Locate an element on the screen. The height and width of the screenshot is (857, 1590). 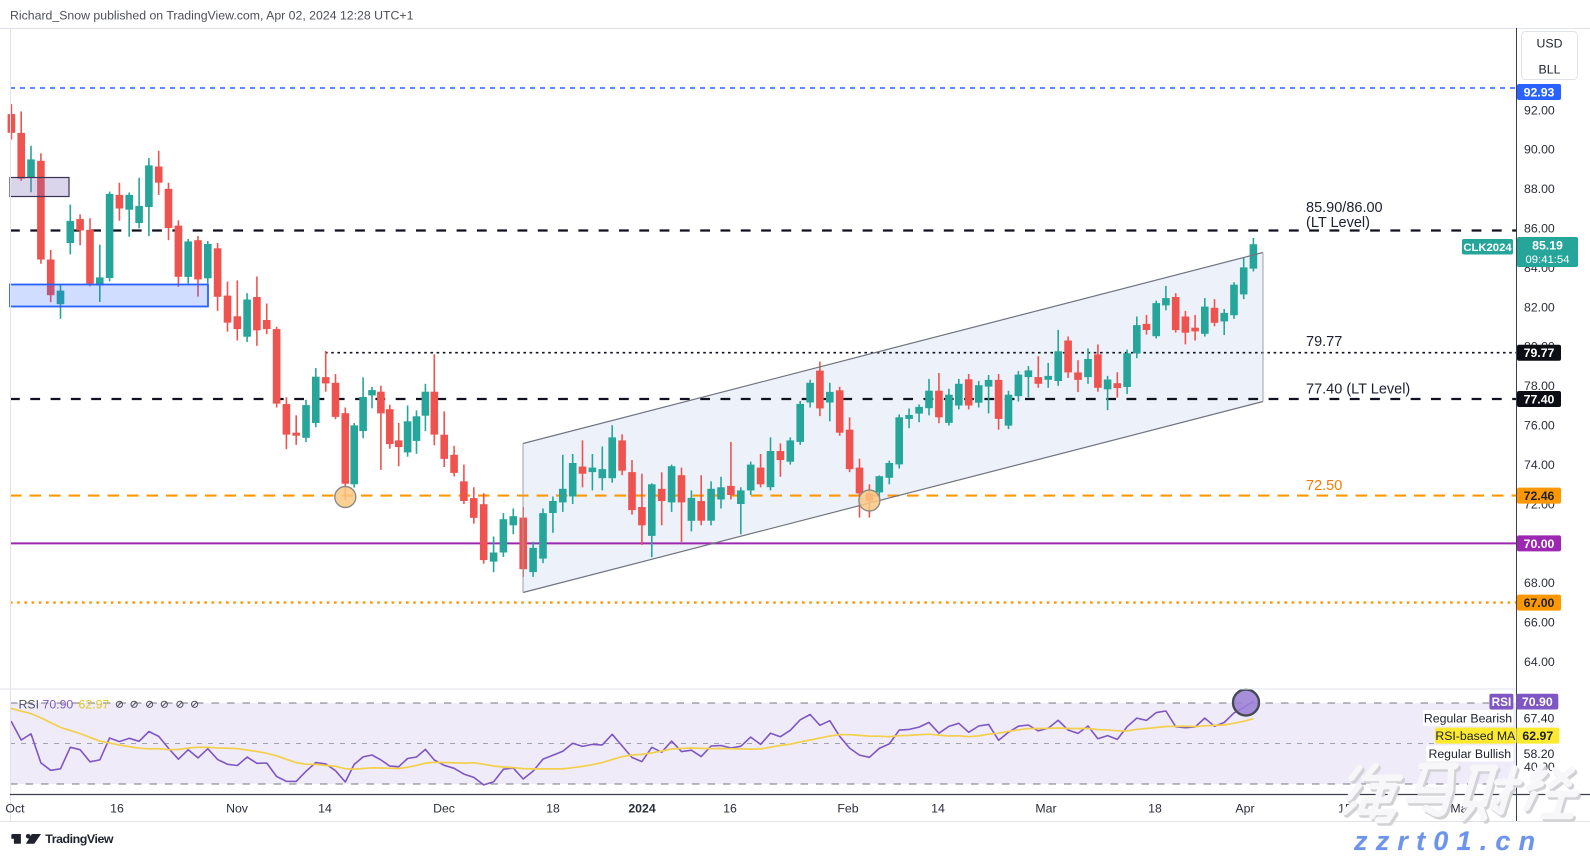
svg-text: 09:41:54 is located at coordinates (1548, 260).